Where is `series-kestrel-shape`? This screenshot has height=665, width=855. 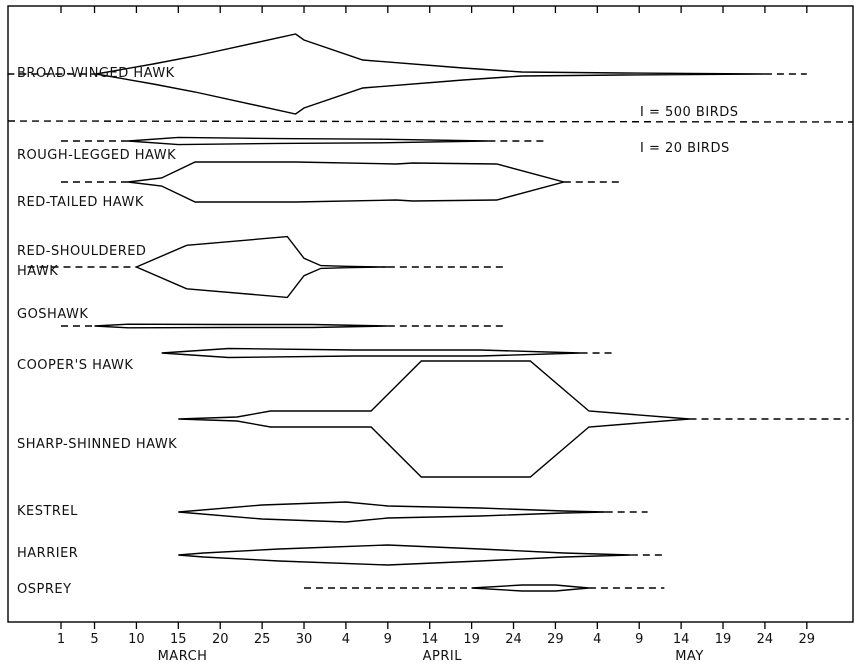
series-kestrel-shape is located at coordinates (392, 512).